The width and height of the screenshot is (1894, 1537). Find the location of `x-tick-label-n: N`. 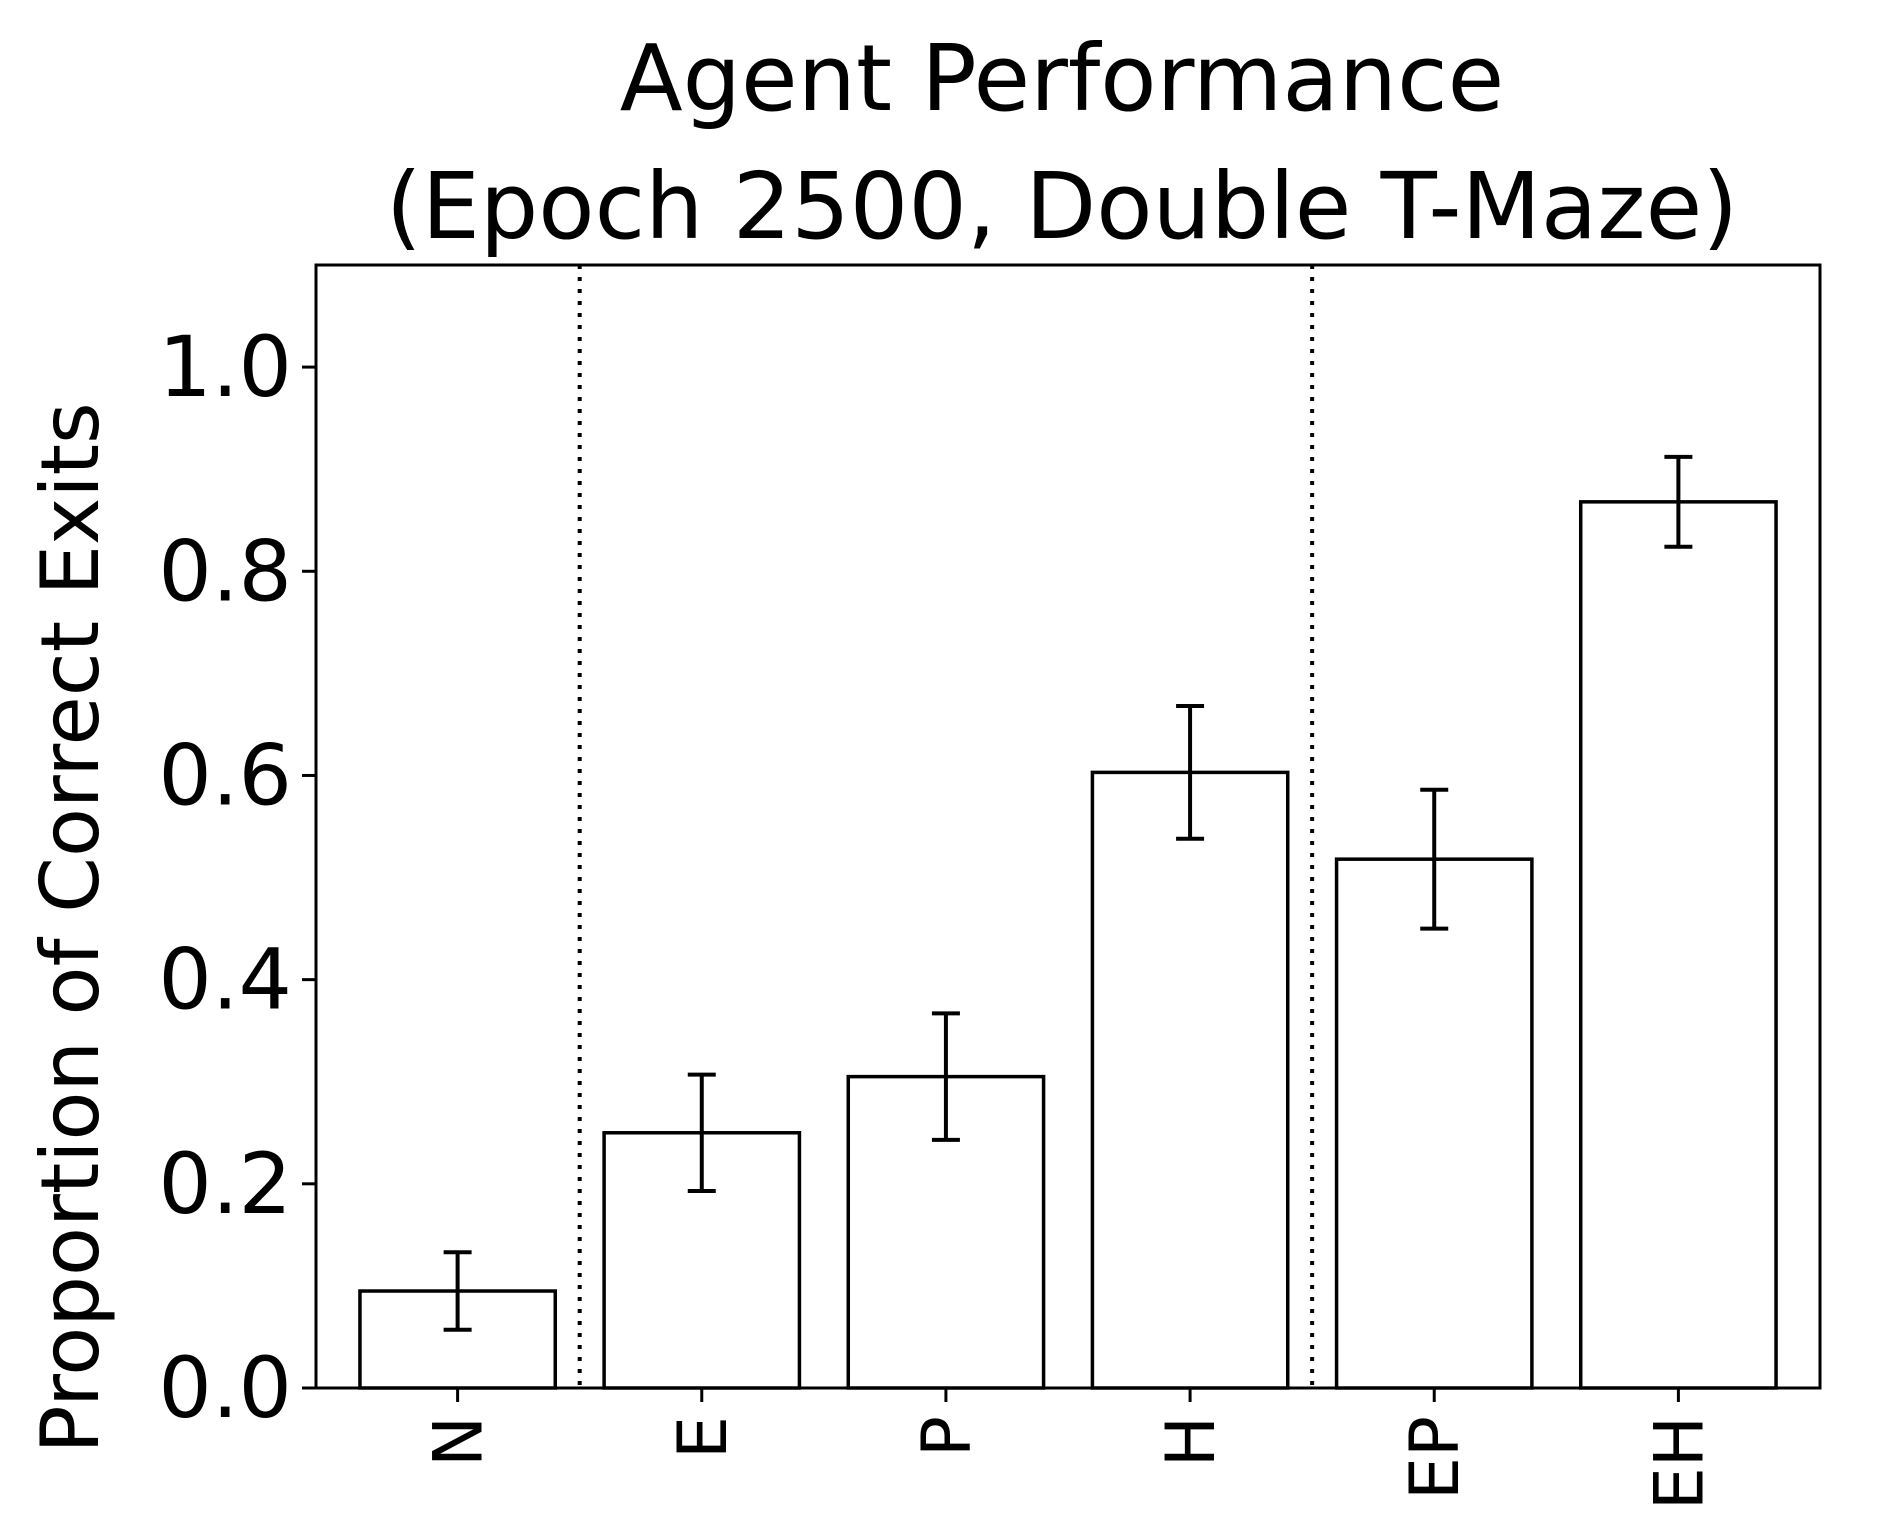

x-tick-label-n: N is located at coordinates (459, 1441).